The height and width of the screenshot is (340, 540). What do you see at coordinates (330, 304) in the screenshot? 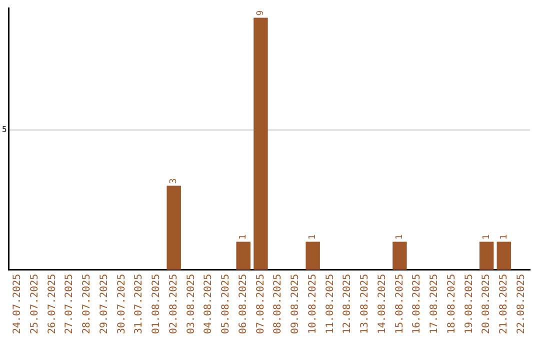
I see `x-tick-label: 11.08.2025` at bounding box center [330, 304].